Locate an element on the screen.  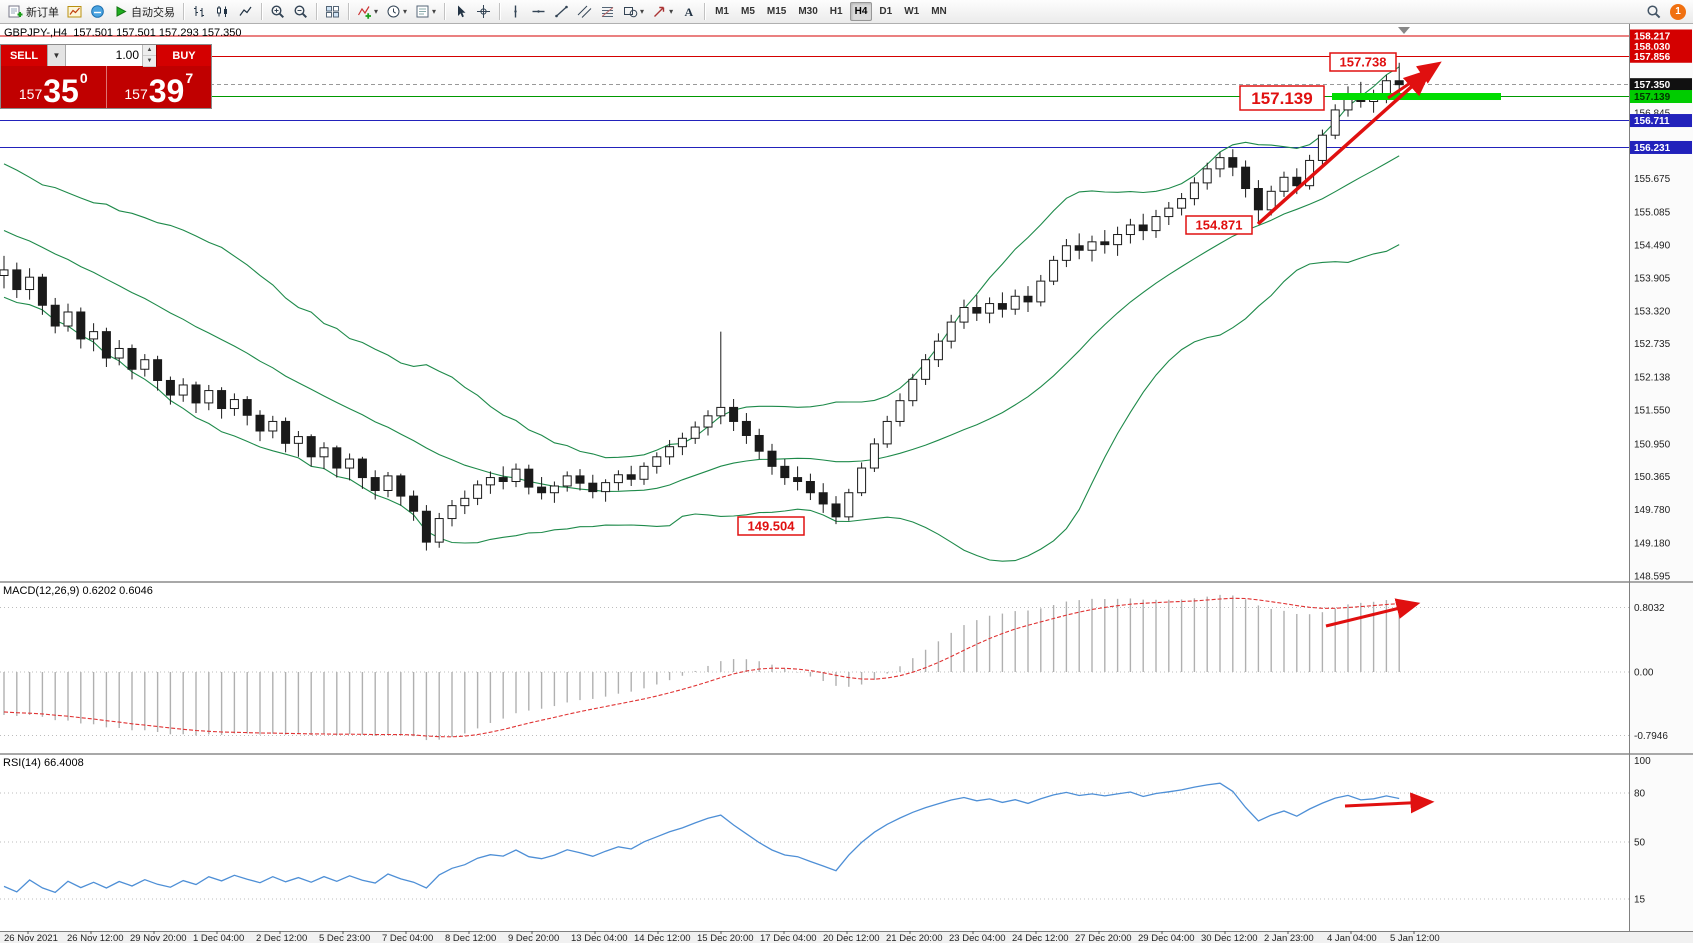
one-click-trade-panel: SELL ▼ 1.00 ▲ ▼ BUY 157 35 0 157 39 7 is located at coordinates (106, 76).